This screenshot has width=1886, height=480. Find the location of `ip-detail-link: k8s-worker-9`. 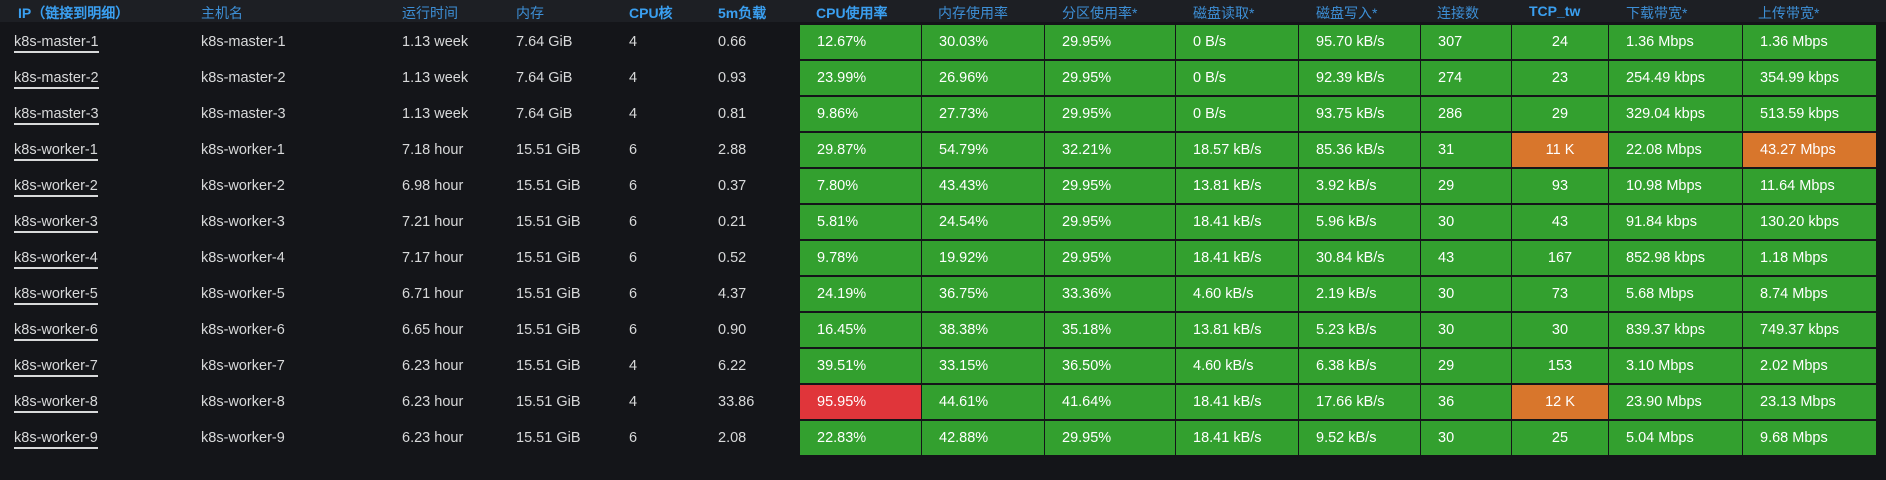

ip-detail-link: k8s-worker-9 is located at coordinates (56, 439).